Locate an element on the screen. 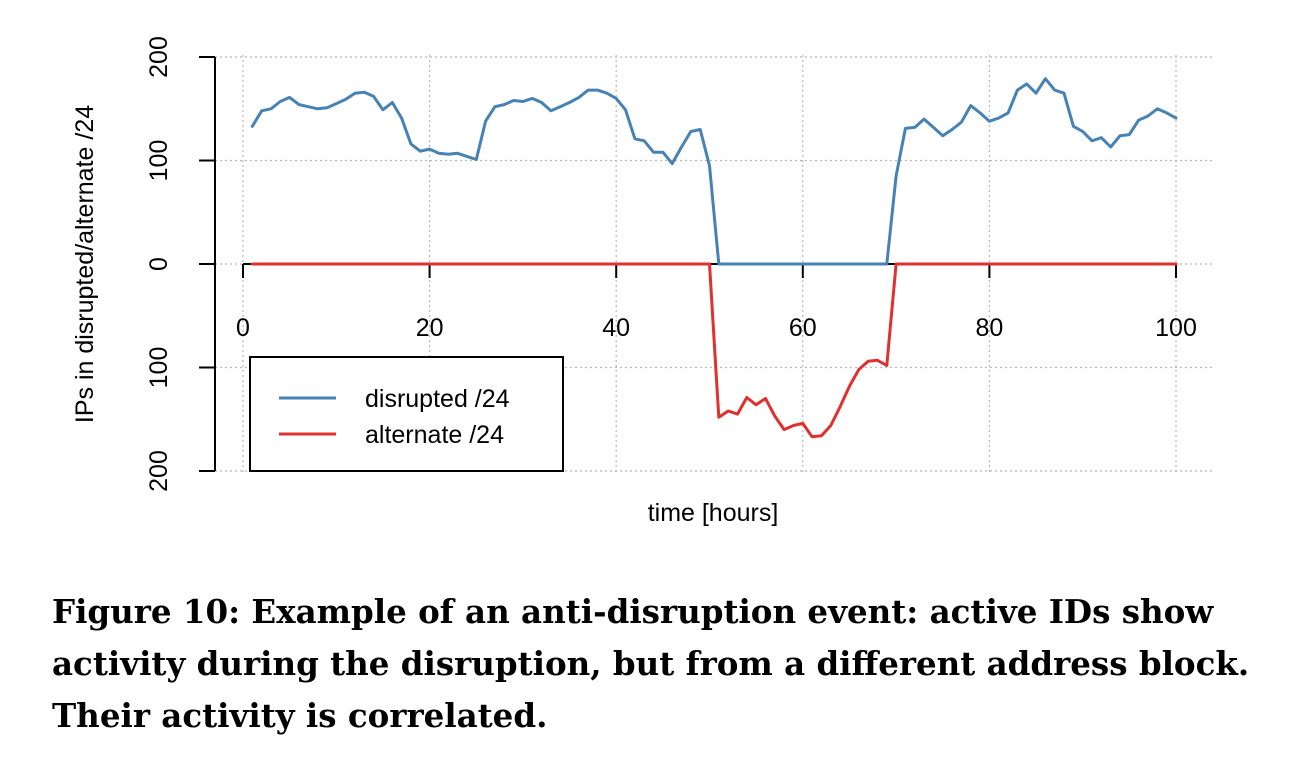 The image size is (1296, 774). x-tick-label: 80 is located at coordinates (989, 328).